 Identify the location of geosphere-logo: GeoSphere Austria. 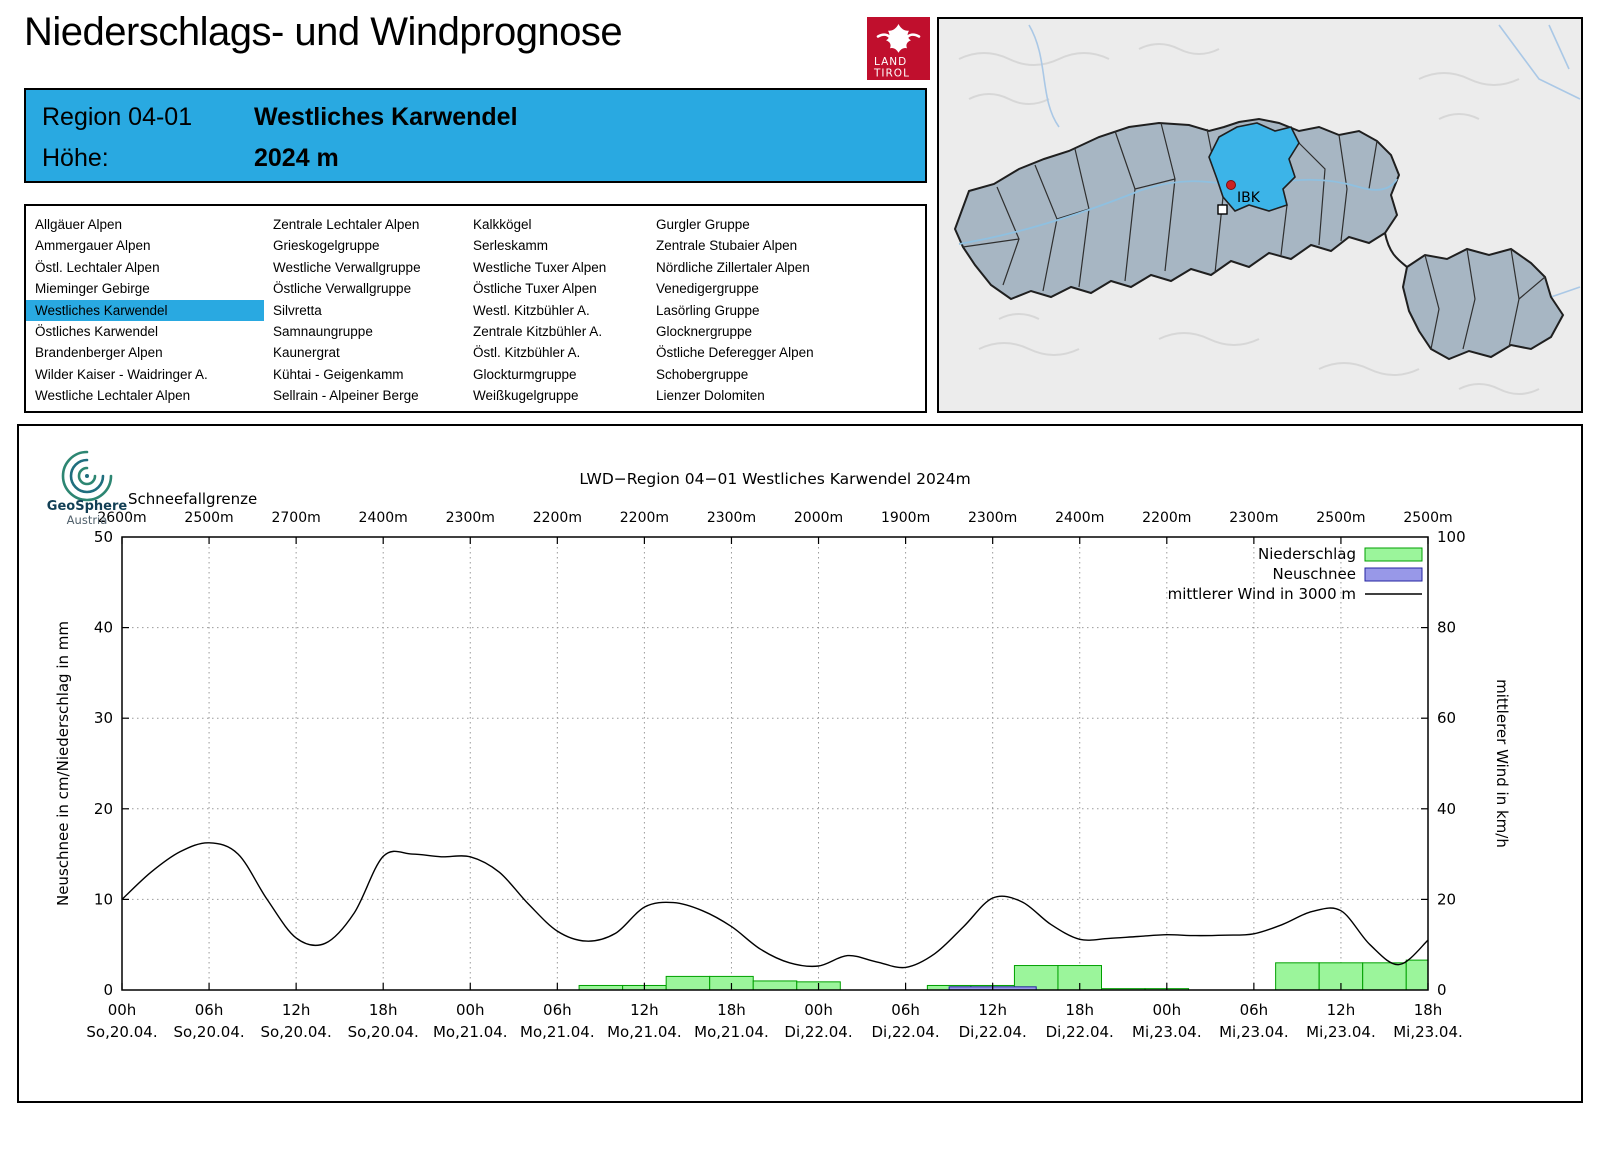
(90, 486).